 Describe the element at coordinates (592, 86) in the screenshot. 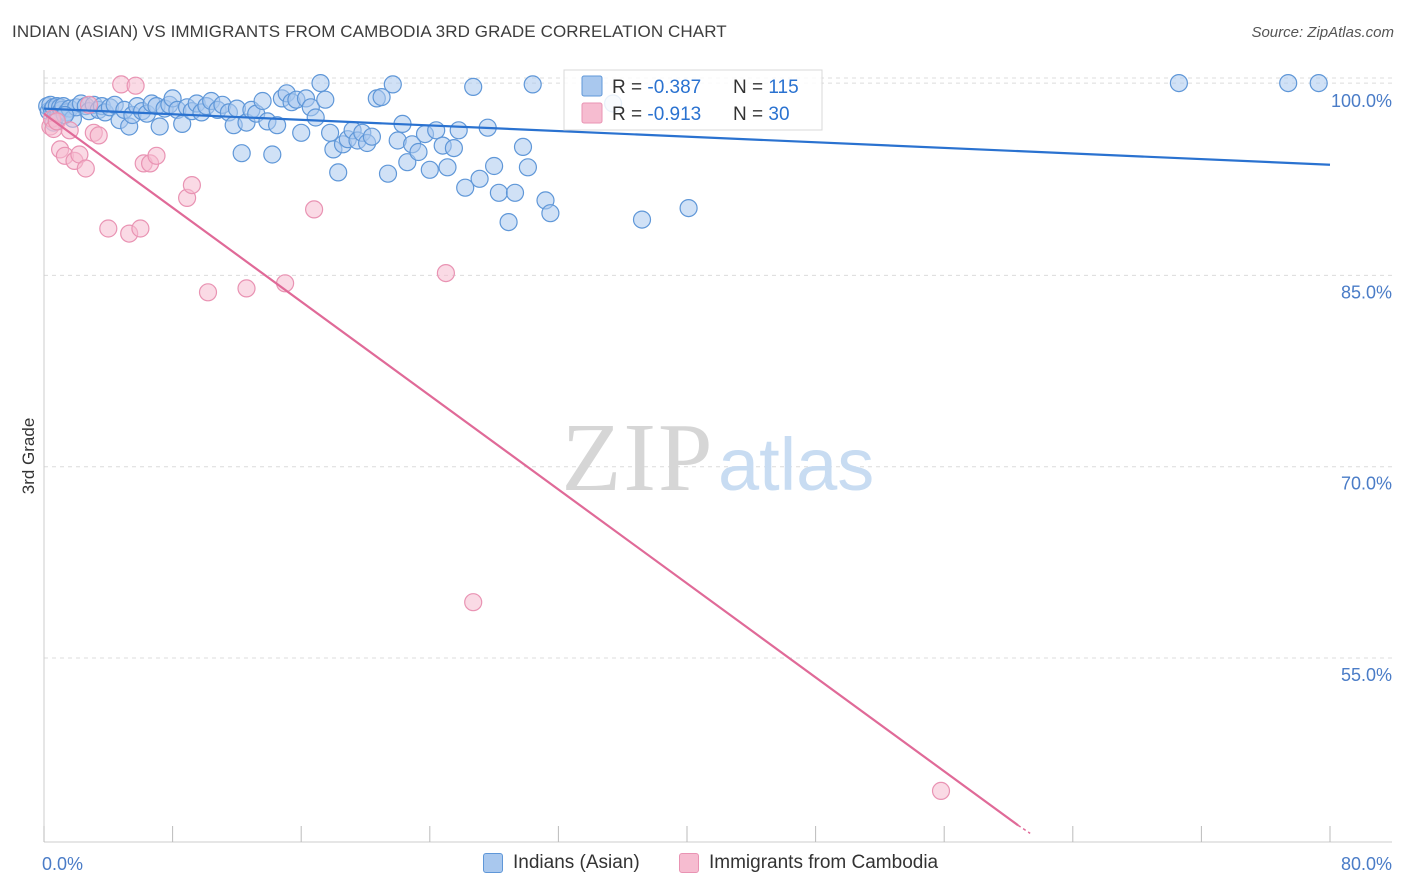

I see `stats-swatch-blue` at that location.